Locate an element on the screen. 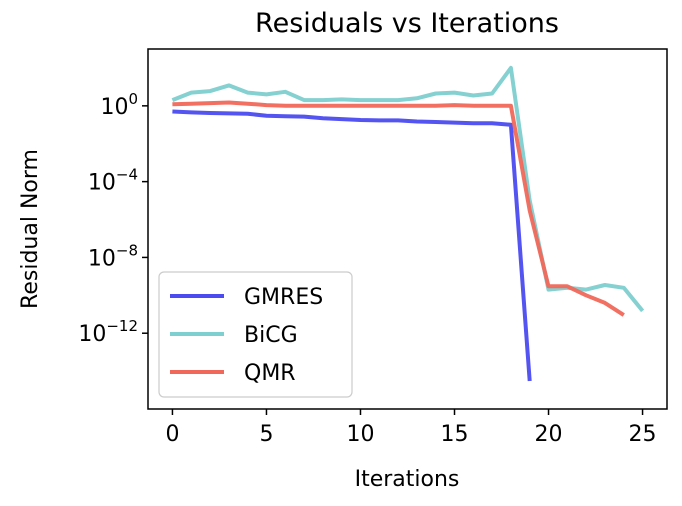  y-tick-label: 10⁻⁸ is located at coordinates (113, 256).